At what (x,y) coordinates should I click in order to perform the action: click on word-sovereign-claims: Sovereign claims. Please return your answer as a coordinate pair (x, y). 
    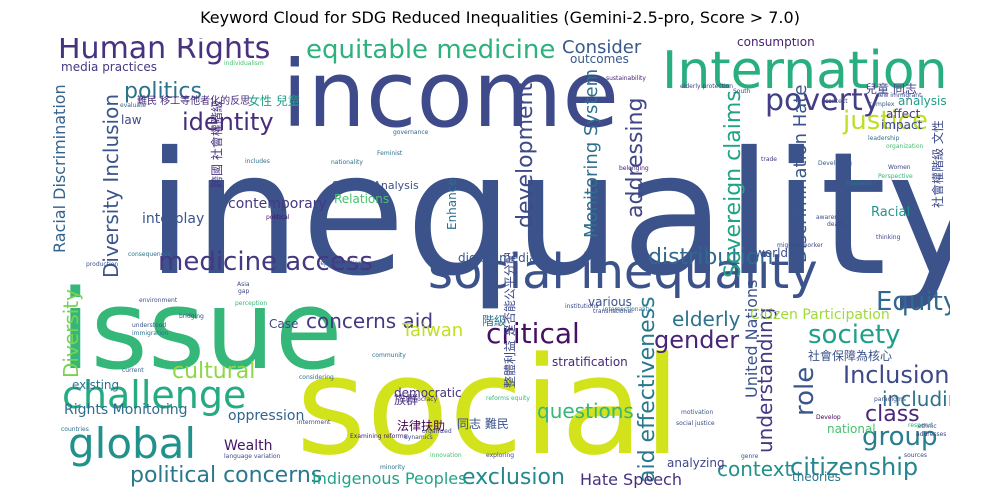
    Looking at the image, I should click on (733, 184).